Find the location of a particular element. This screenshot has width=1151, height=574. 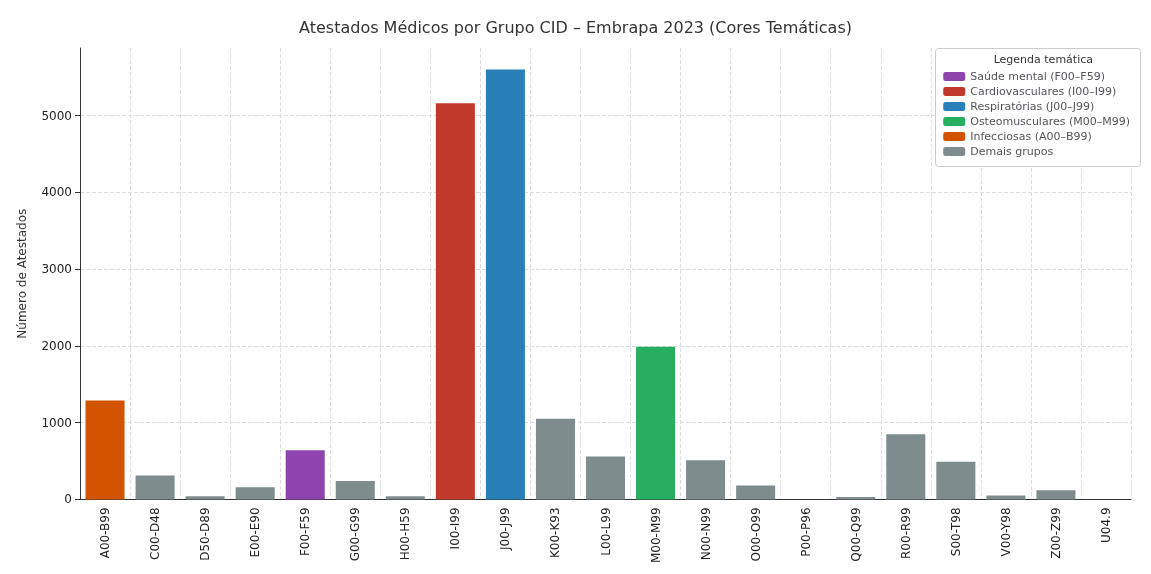

legend-label: Saúde mental (F00–F59) is located at coordinates (1037, 76).